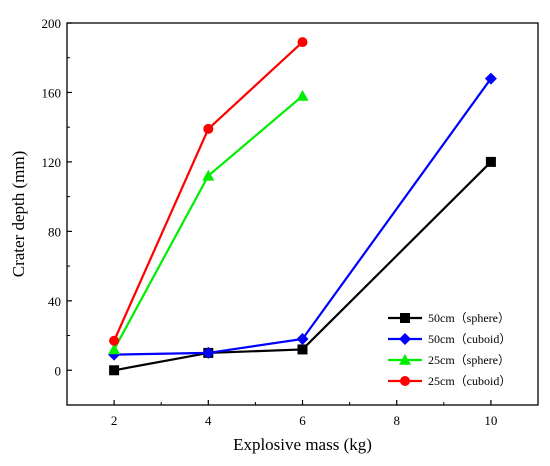 Image resolution: width=550 pixels, height=466 pixels. What do you see at coordinates (469, 318) in the screenshot?
I see `legend-label: 50cm（sphere）` at bounding box center [469, 318].